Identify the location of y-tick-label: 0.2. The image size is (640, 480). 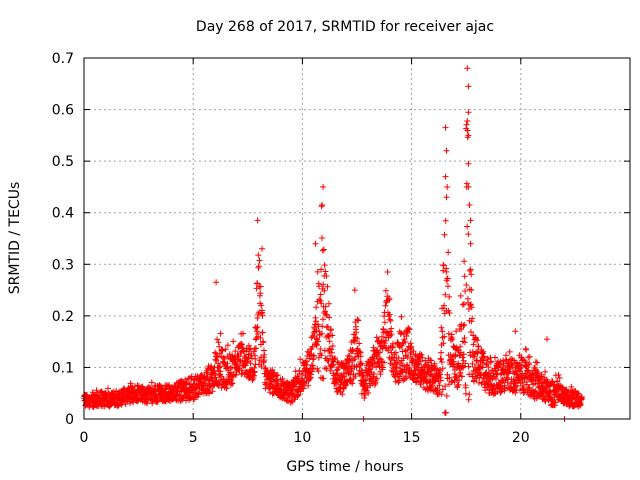
(63, 317).